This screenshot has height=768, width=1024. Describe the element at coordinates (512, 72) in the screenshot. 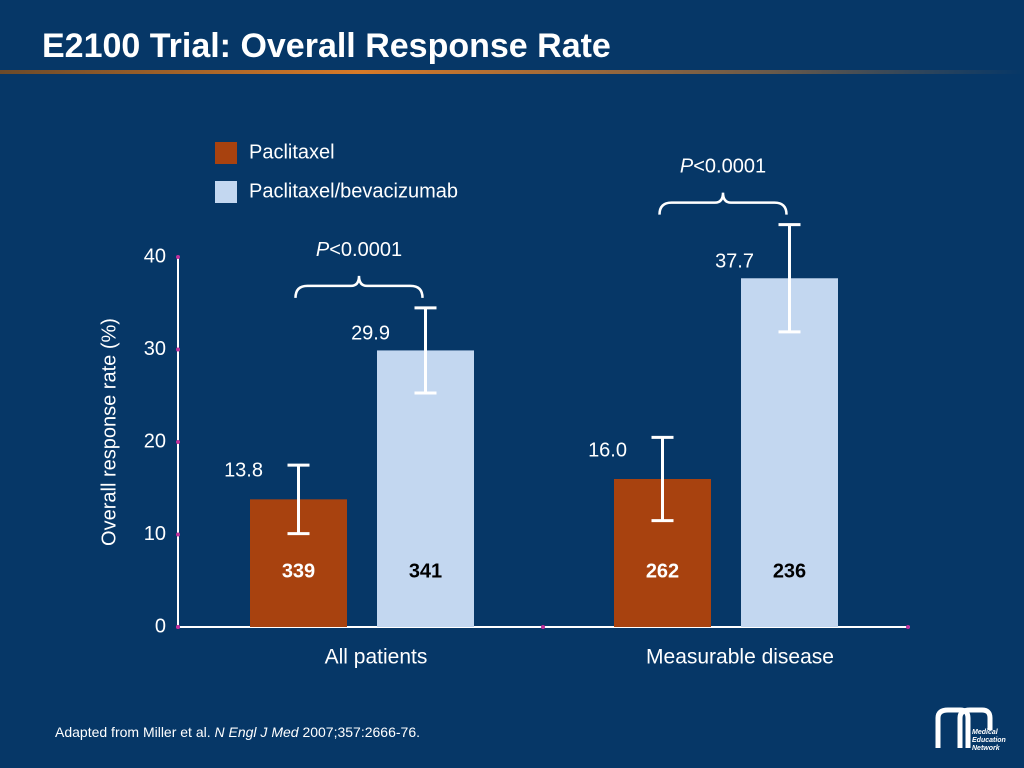

I see `title-rule` at that location.